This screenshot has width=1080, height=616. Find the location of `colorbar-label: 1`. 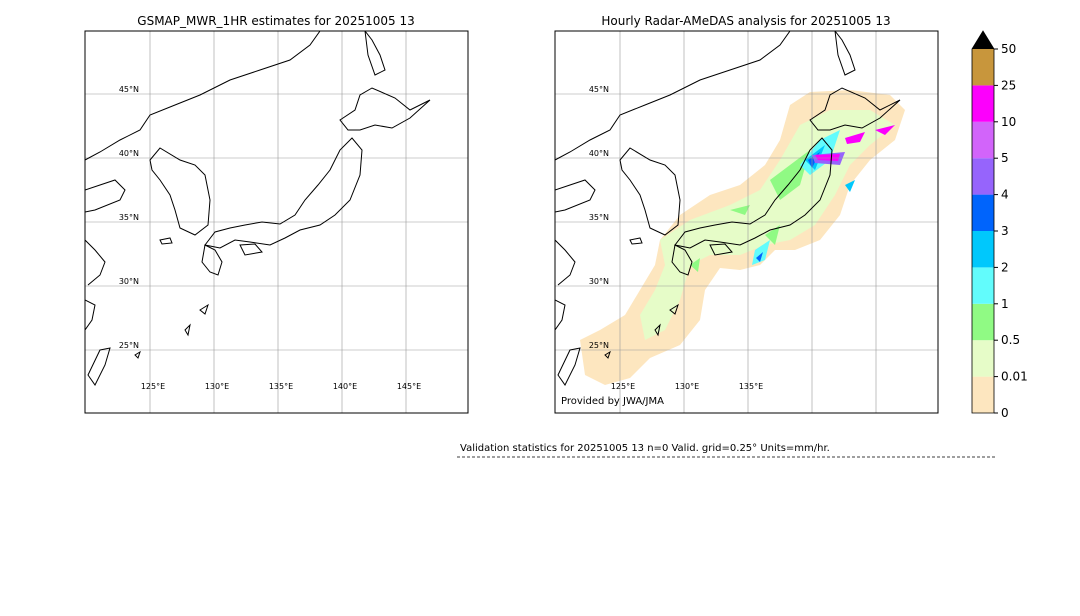

colorbar-label: 1 is located at coordinates (1005, 304).